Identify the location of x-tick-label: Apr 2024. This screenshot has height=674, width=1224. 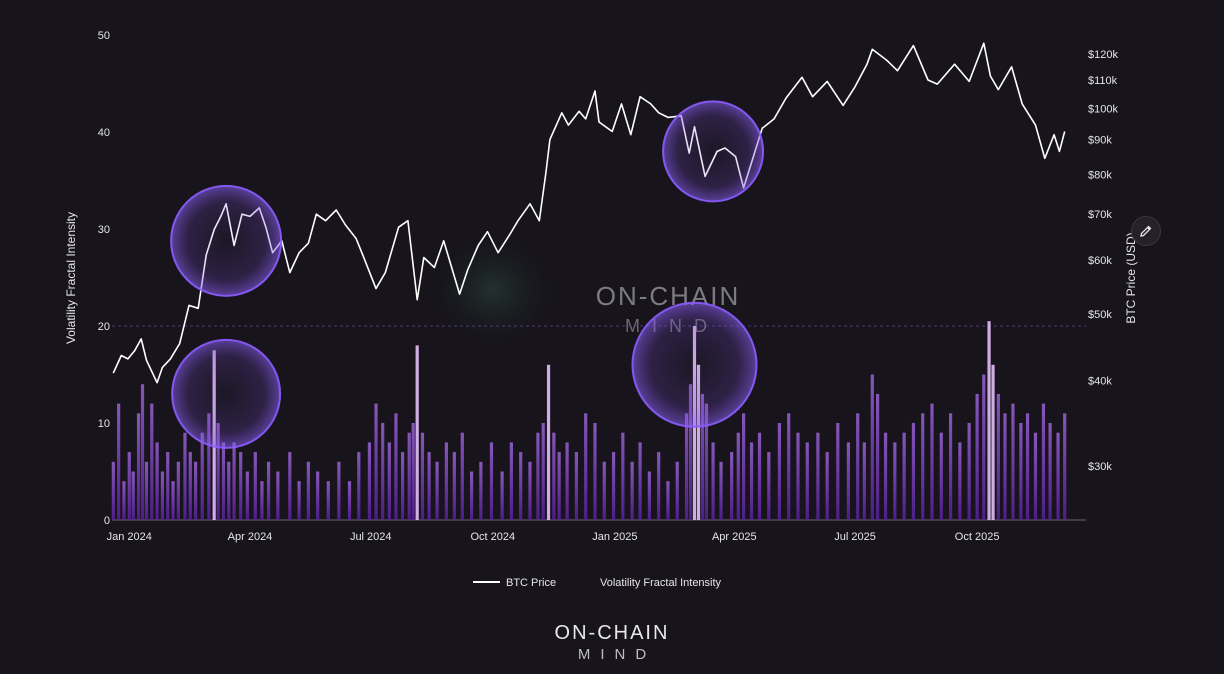
(250, 537).